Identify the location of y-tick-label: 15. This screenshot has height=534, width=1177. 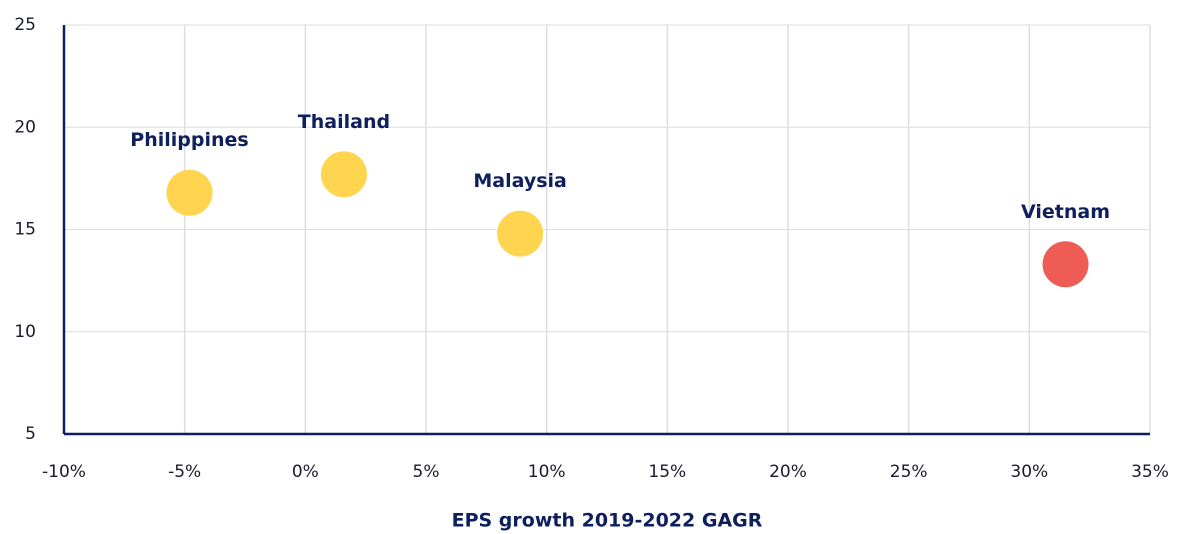
(25, 230).